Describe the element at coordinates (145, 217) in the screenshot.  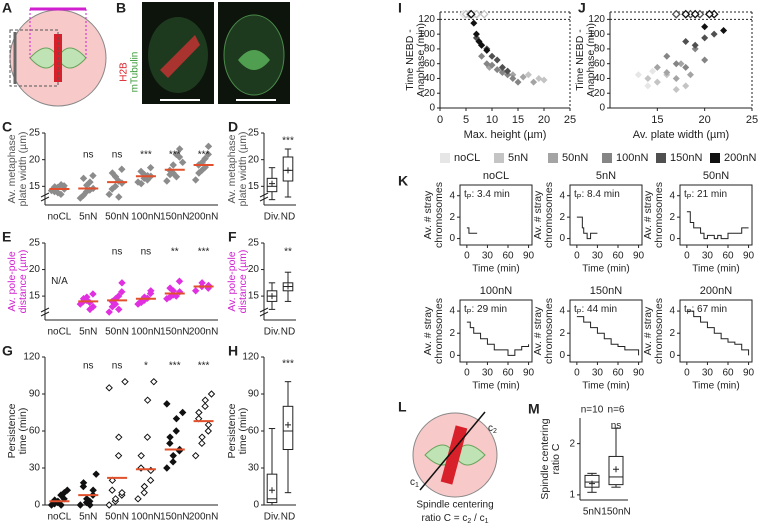
I see `x-tick-label: 100nN` at that location.